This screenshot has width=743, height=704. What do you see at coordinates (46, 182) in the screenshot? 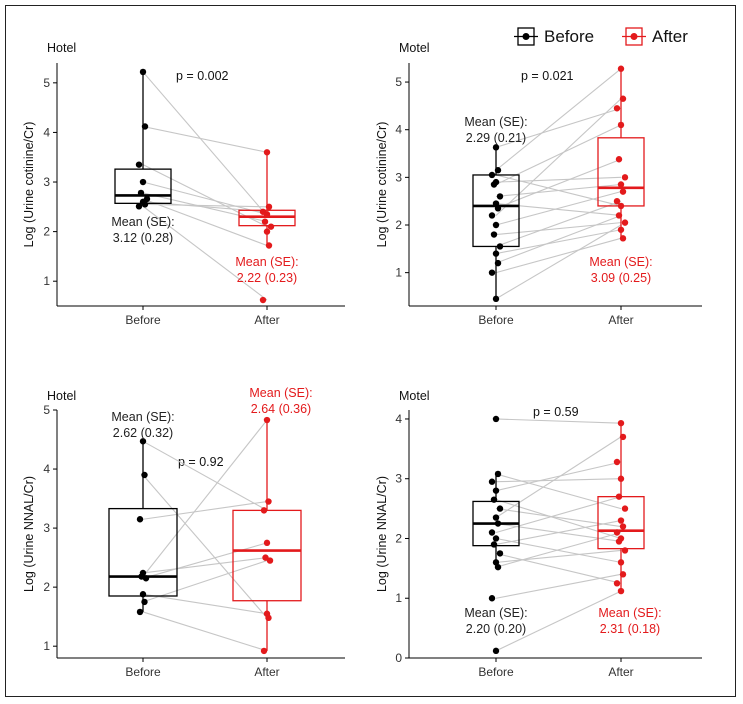
I see `y-tick-label: 3` at bounding box center [46, 182].